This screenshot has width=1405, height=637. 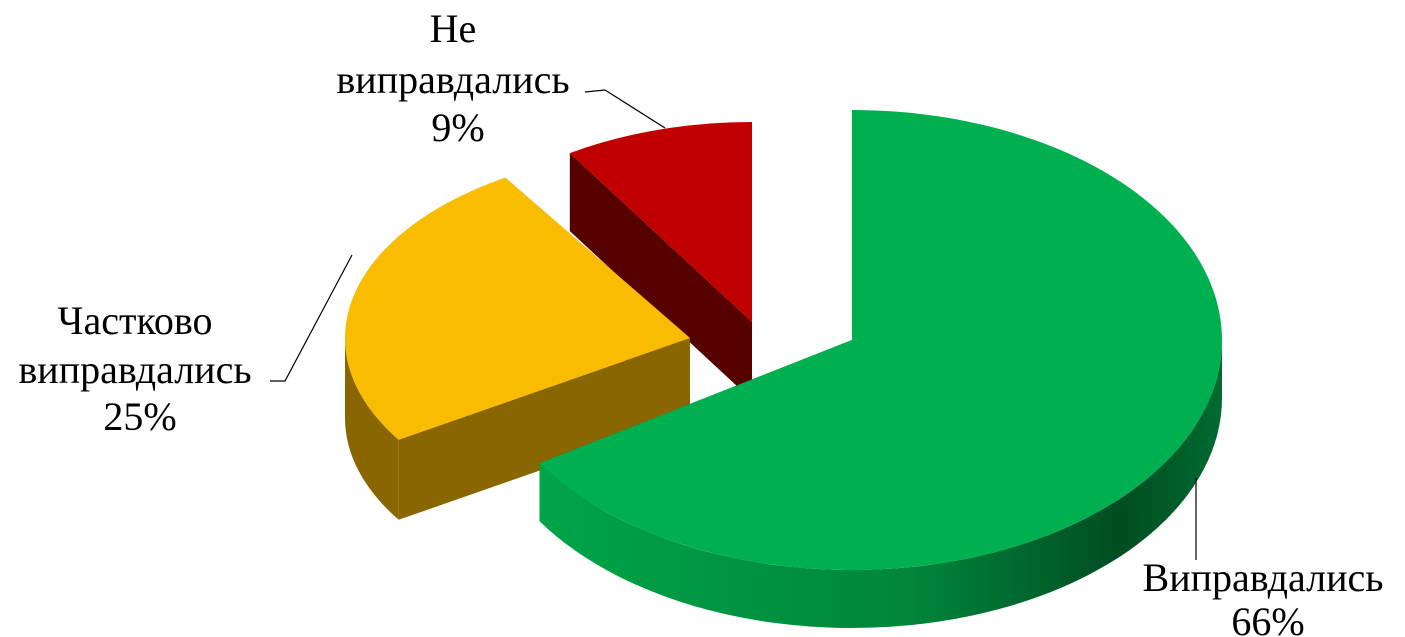 I want to click on data-label-3-line-1: Не, so click(x=453, y=28).